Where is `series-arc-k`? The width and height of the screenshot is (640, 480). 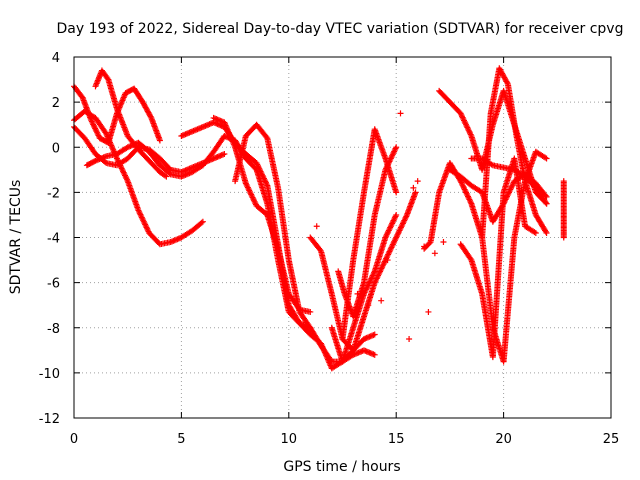
series-arc-k is located at coordinates (364, 288).